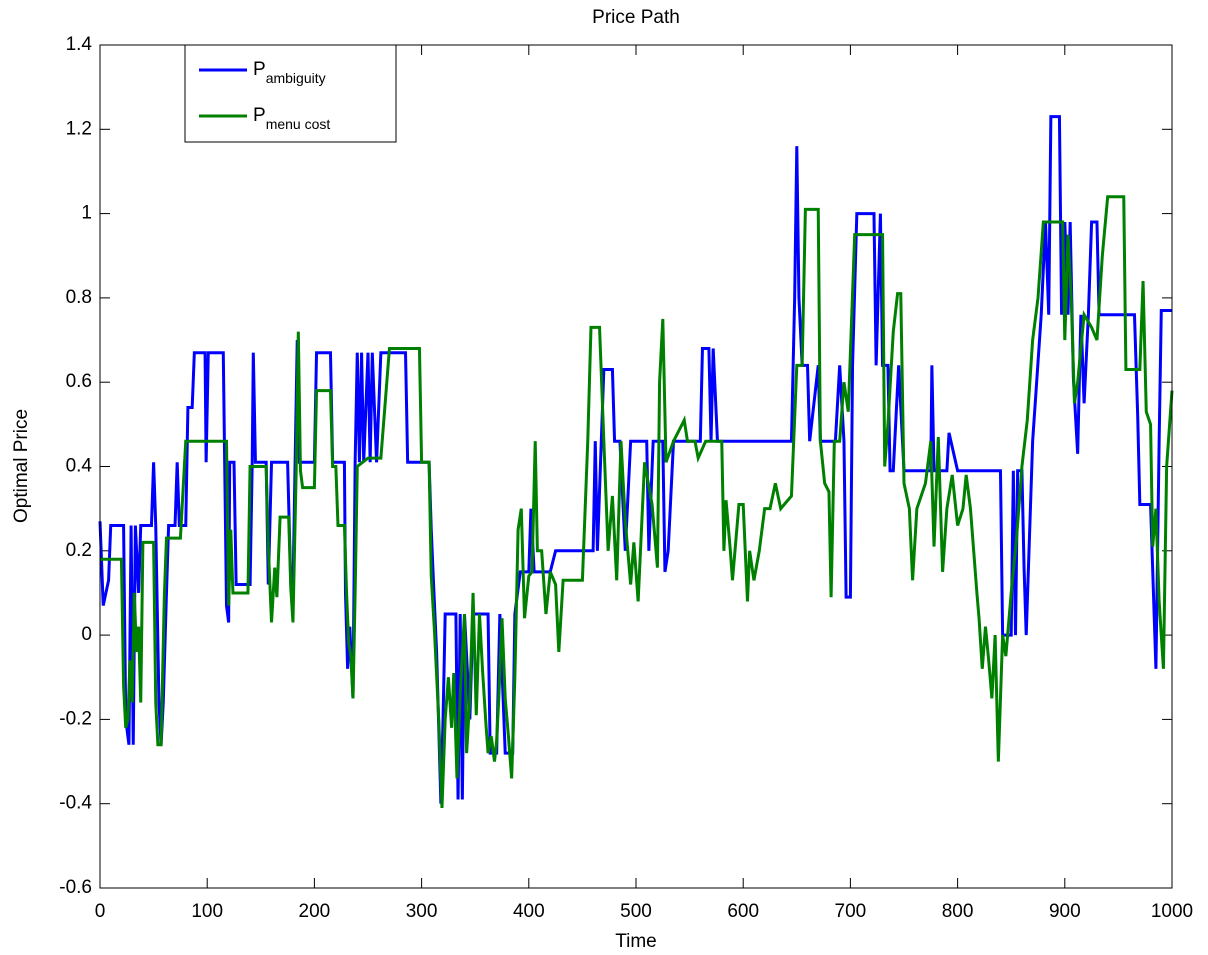 Image resolution: width=1208 pixels, height=955 pixels. Describe the element at coordinates (100, 911) in the screenshot. I see `x-tick-label: 0` at that location.